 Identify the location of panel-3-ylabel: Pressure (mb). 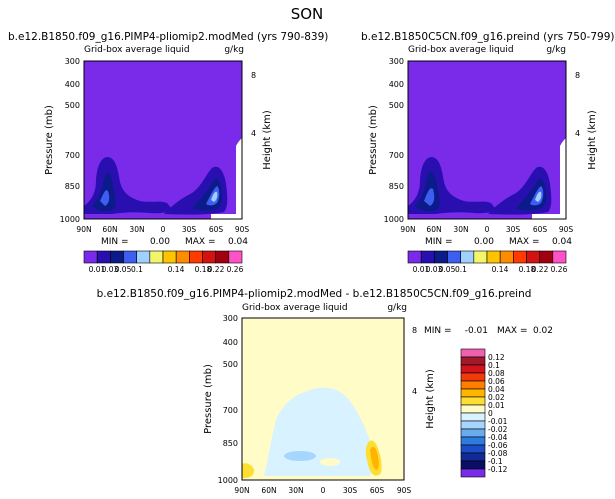
(208, 399).